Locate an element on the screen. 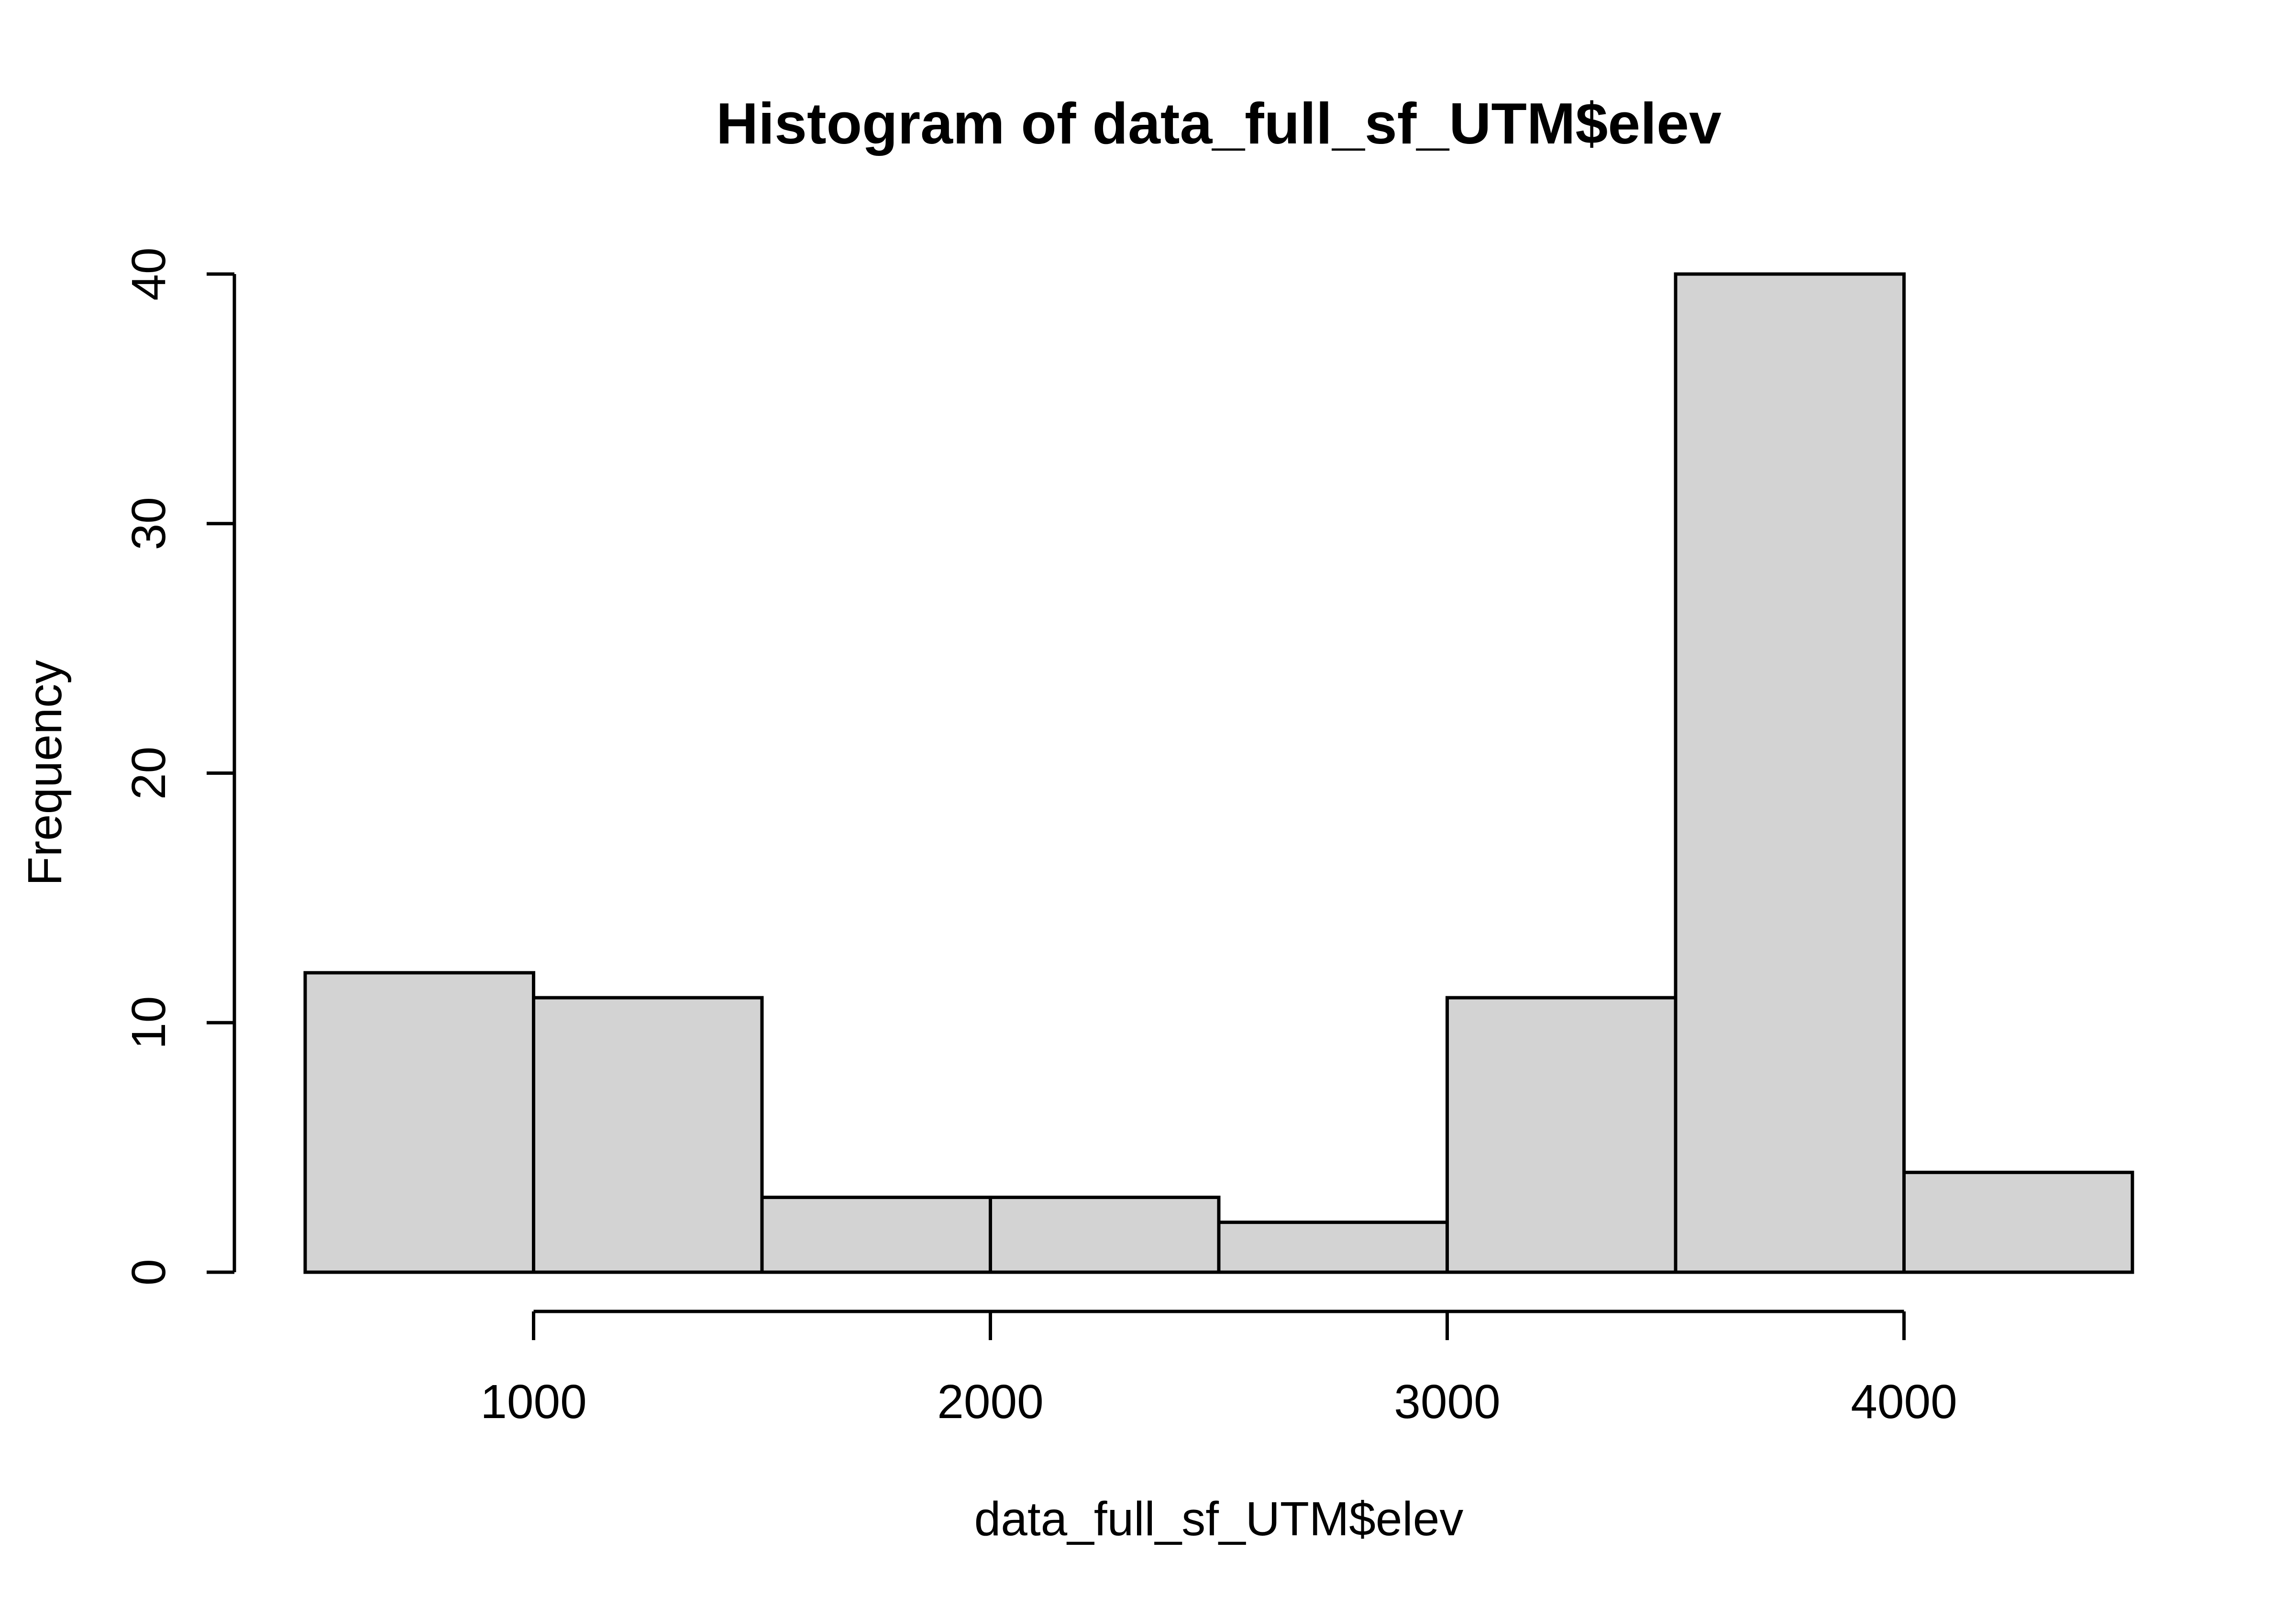 The image size is (2296, 1607). y-axis-label: Frequency is located at coordinates (45, 773).